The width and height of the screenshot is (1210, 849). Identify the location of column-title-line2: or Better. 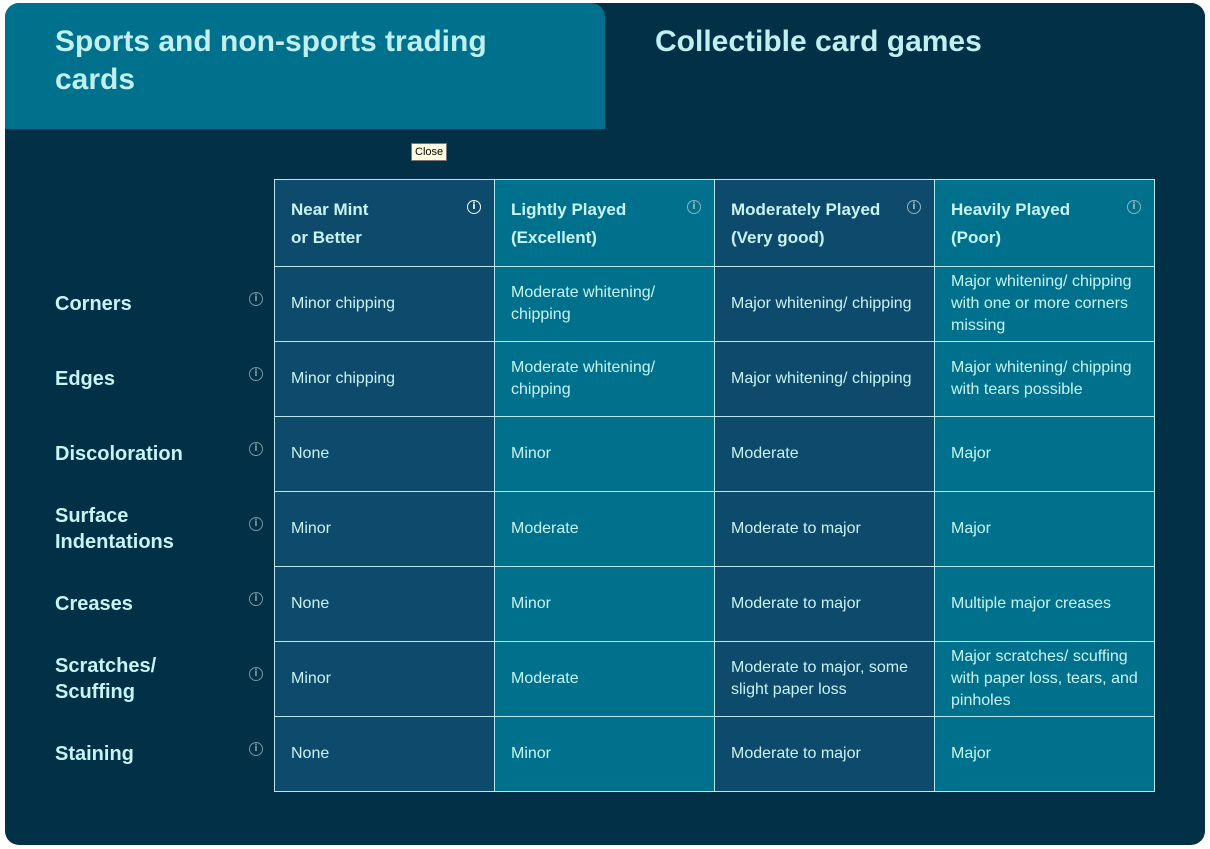
(326, 237).